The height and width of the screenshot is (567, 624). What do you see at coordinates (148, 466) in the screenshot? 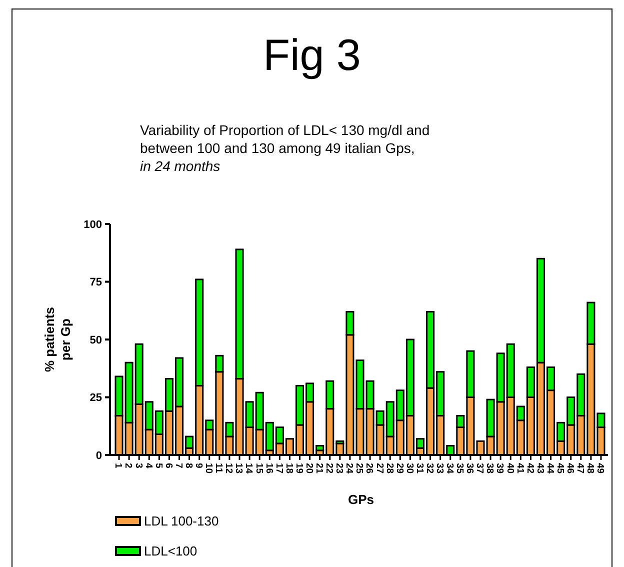
I see `x-tick-label: 4` at bounding box center [148, 466].